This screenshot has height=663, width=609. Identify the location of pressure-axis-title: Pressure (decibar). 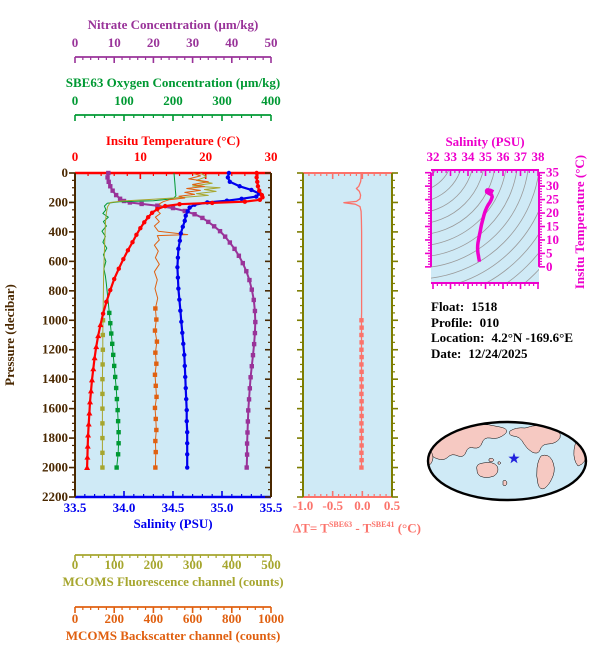
(9, 335).